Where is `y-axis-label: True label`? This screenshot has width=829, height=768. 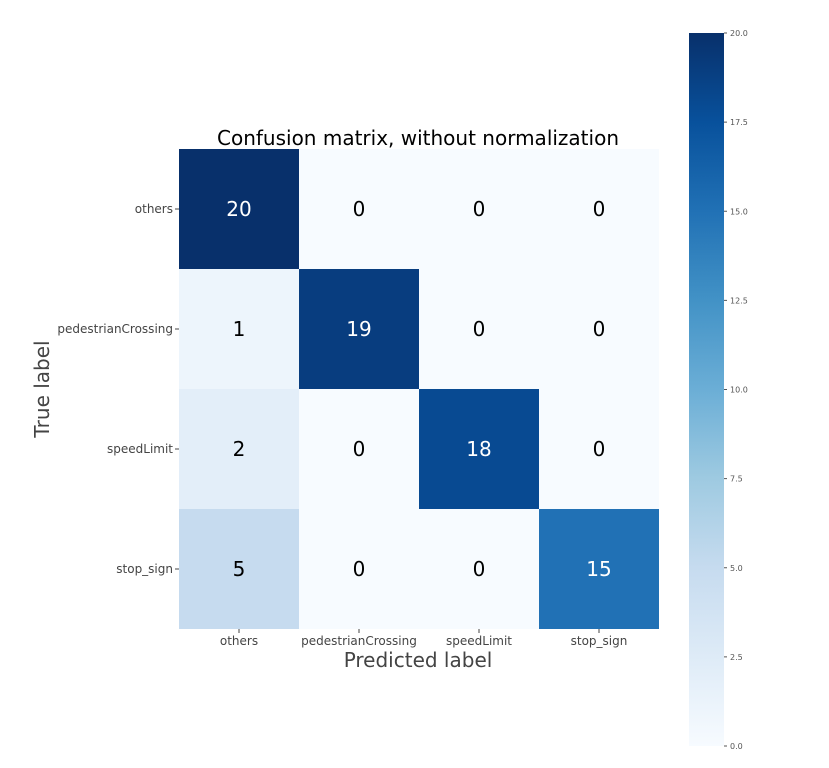 y-axis-label: True label is located at coordinates (42, 389).